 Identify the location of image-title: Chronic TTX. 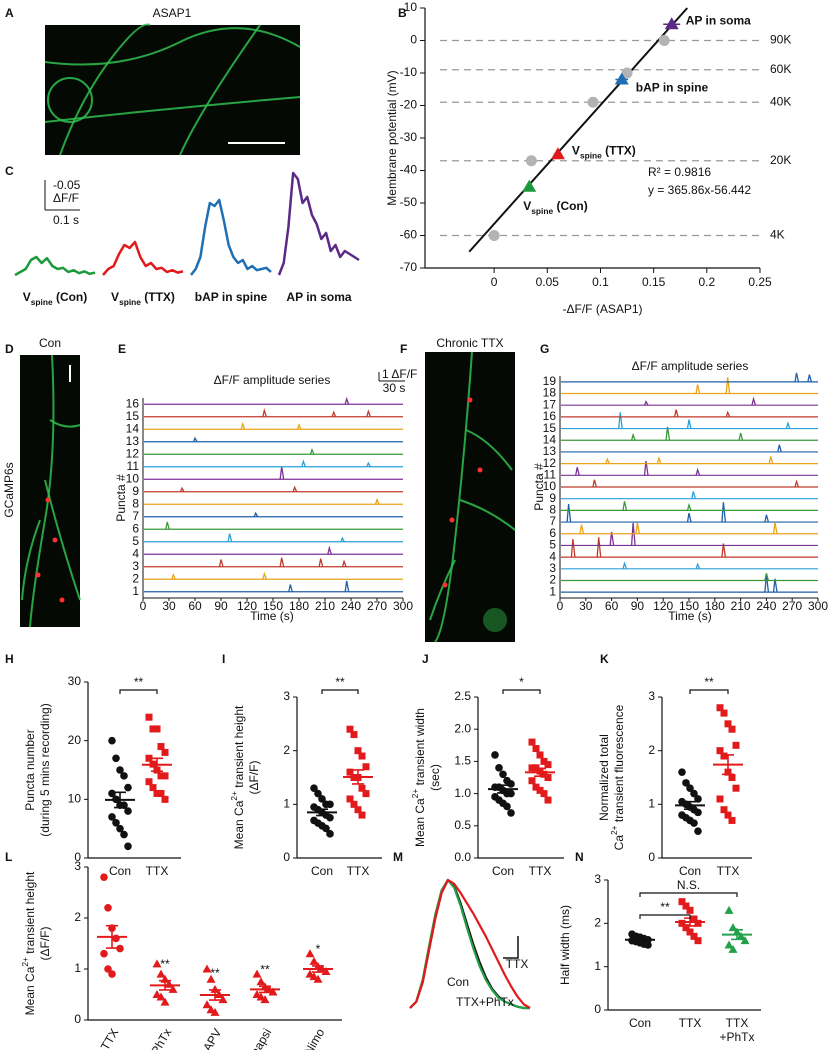
(469, 343).